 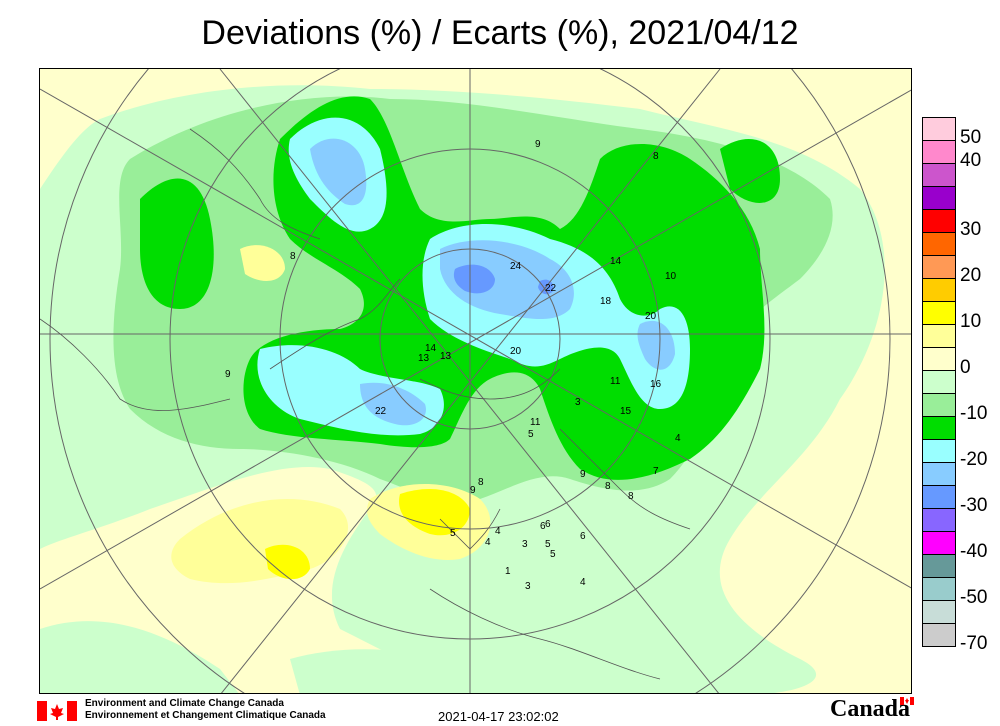 What do you see at coordinates (338, 172) in the screenshot?
I see `contour-region-light-blue-arctic` at bounding box center [338, 172].